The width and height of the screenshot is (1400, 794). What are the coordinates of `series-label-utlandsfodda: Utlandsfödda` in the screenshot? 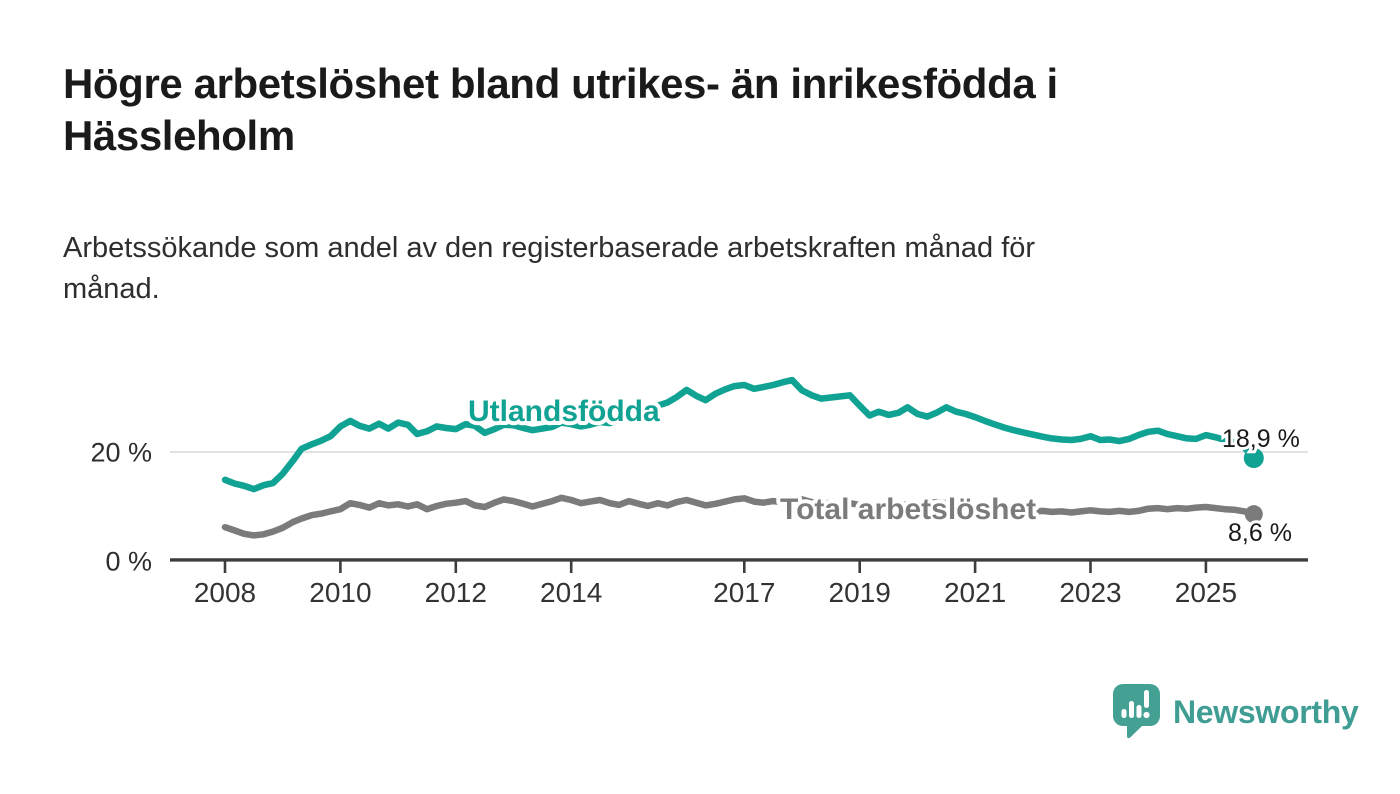 It's located at (564, 411).